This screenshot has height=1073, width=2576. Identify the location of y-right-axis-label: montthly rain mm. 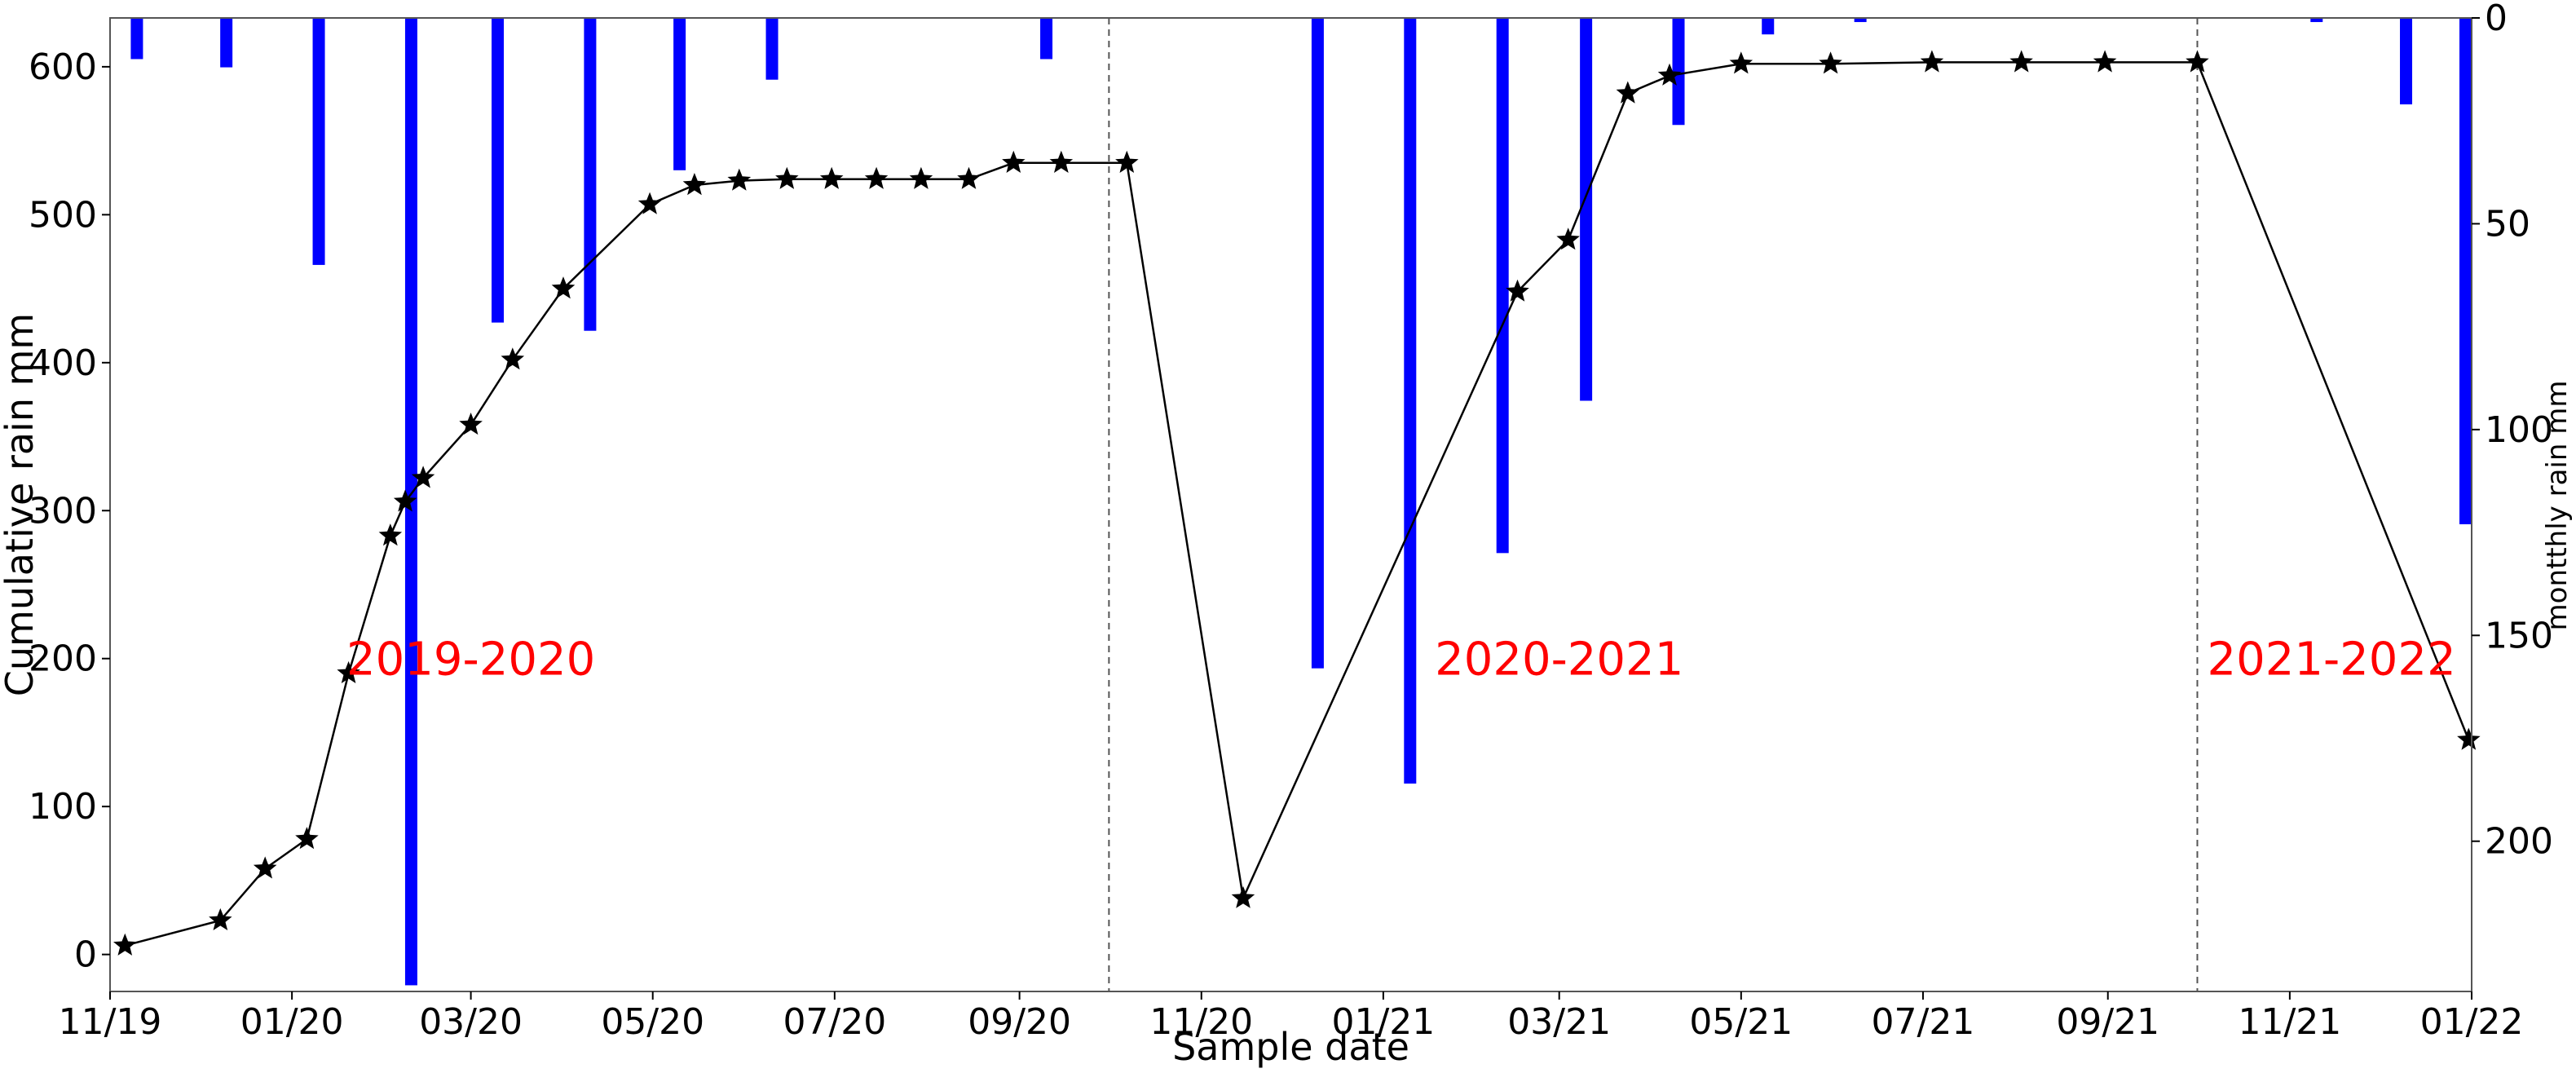
(2557, 506).